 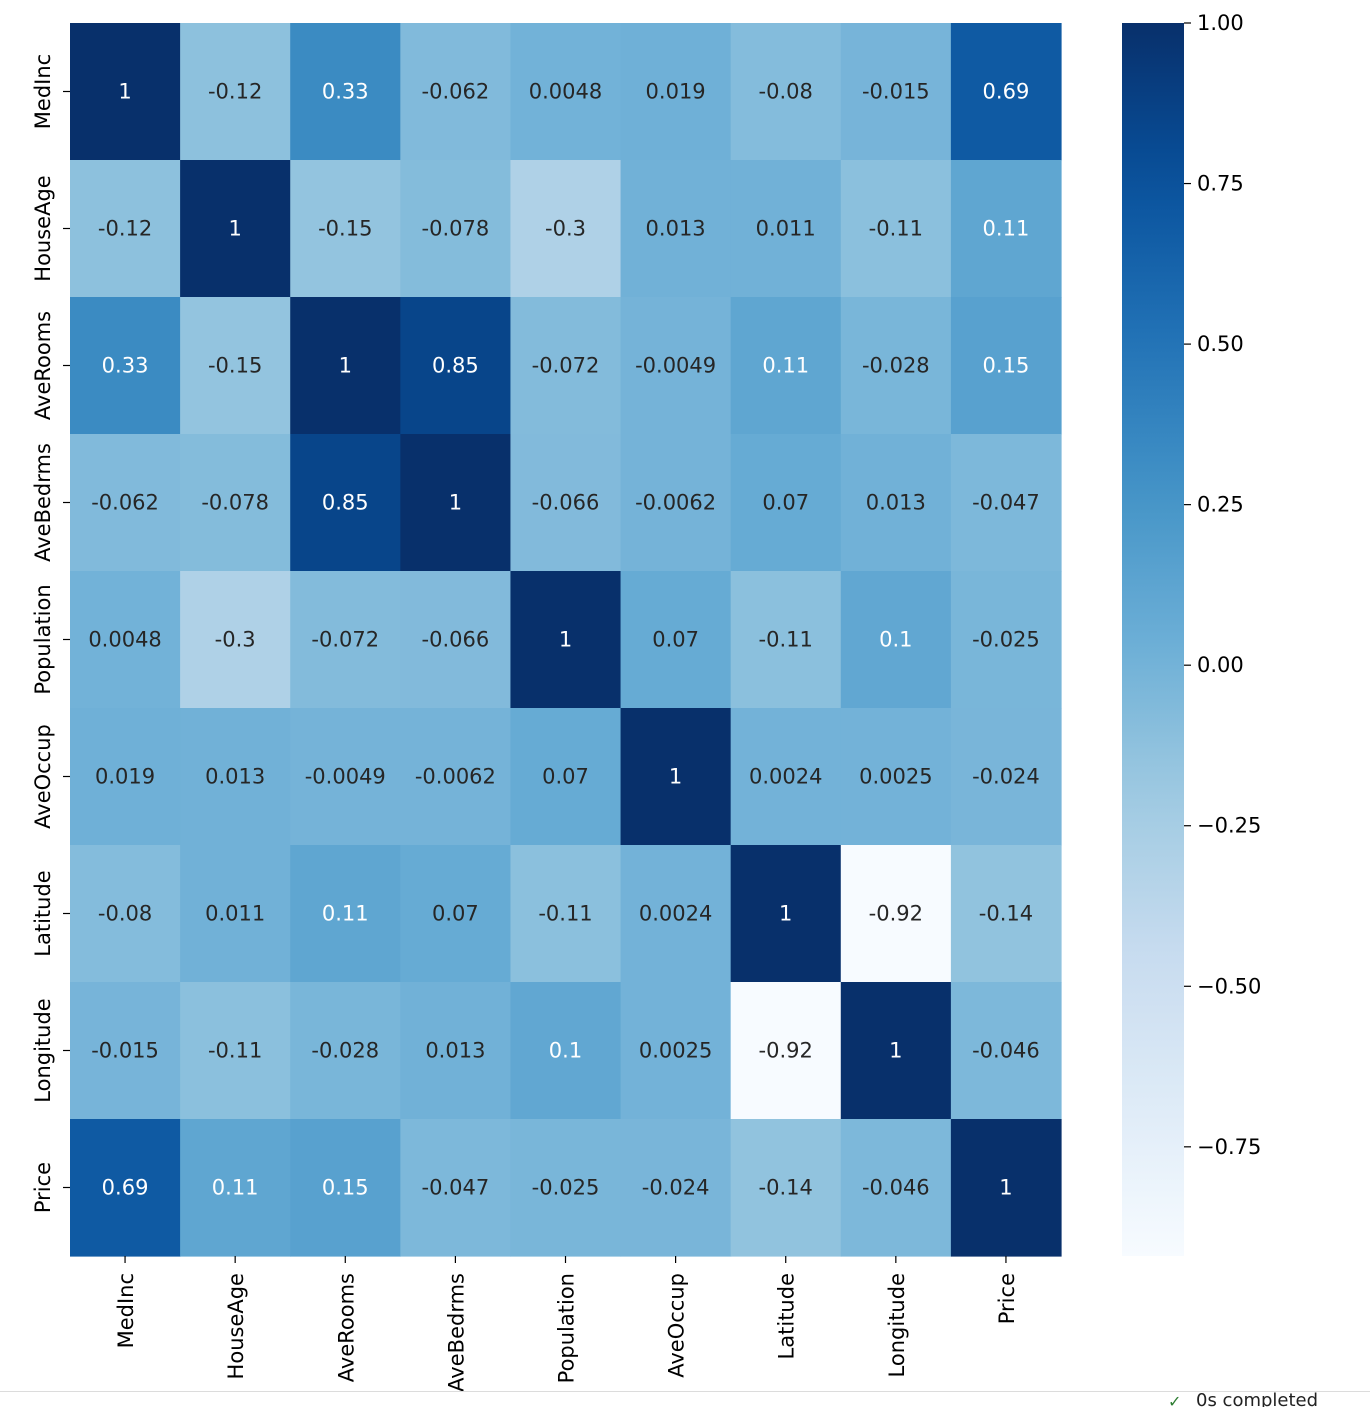 I want to click on cell-value-label: 0.0024, so click(x=785, y=777).